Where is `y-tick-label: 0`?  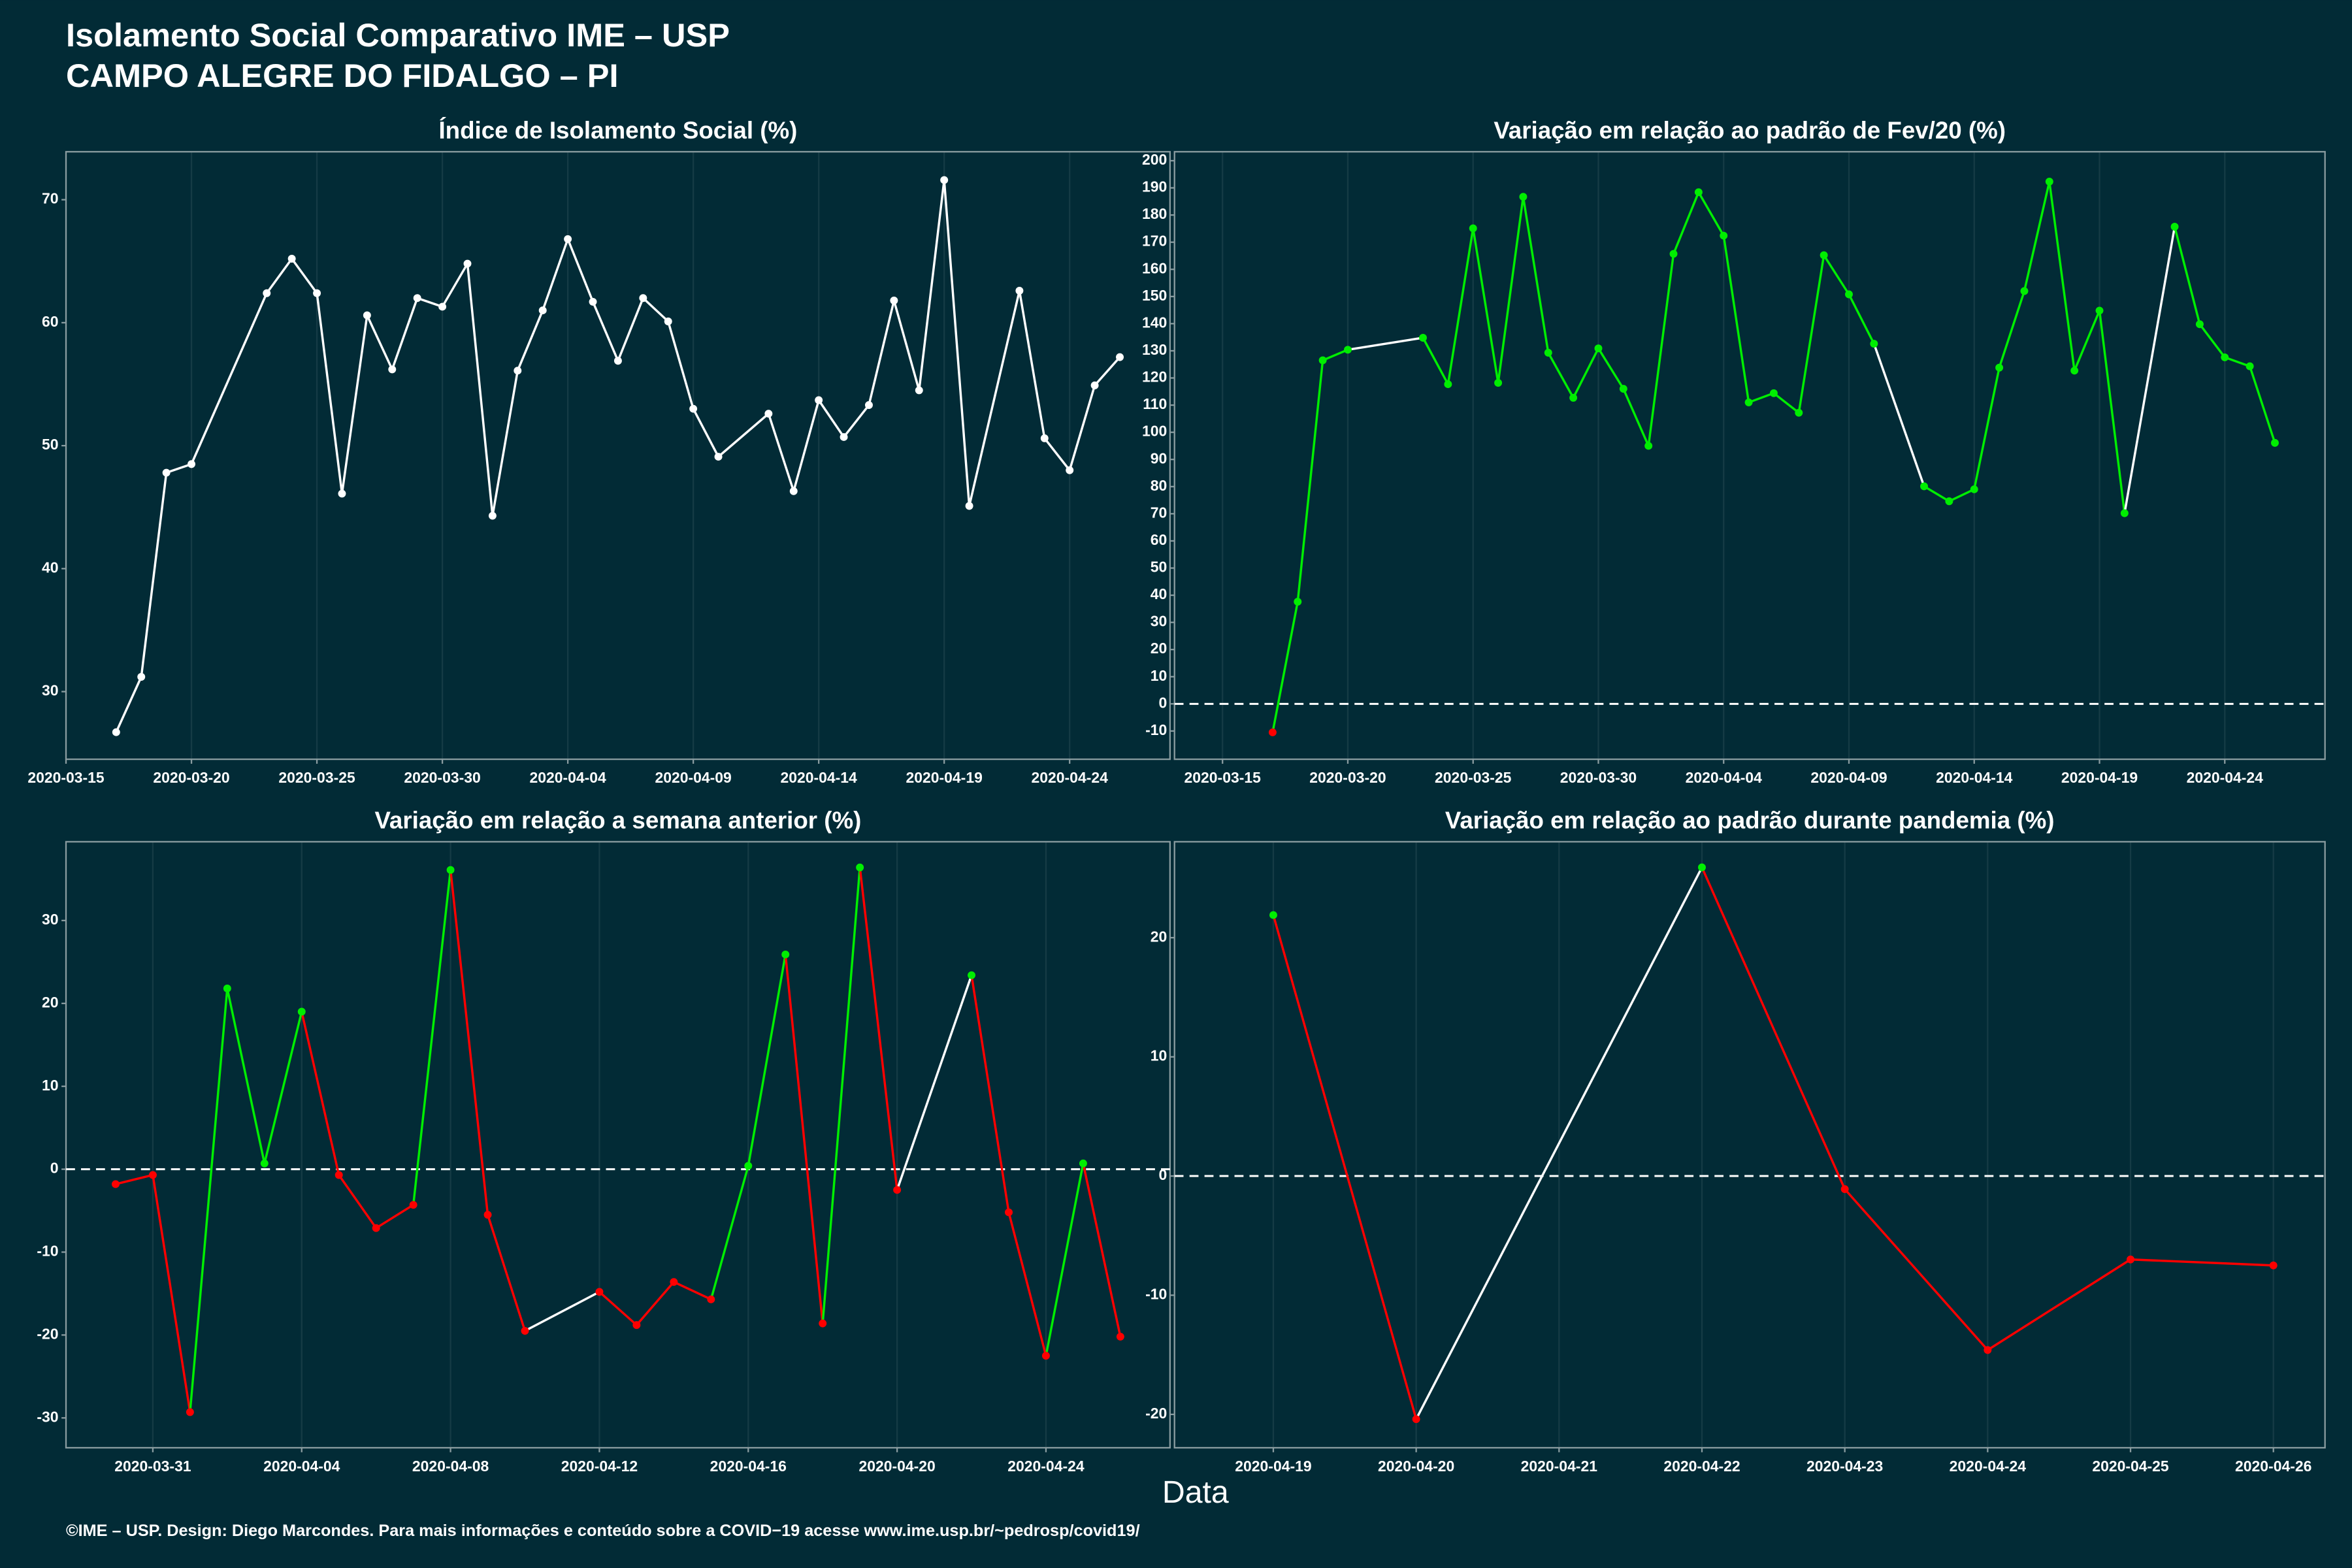
y-tick-label: 0 is located at coordinates (1162, 1174).